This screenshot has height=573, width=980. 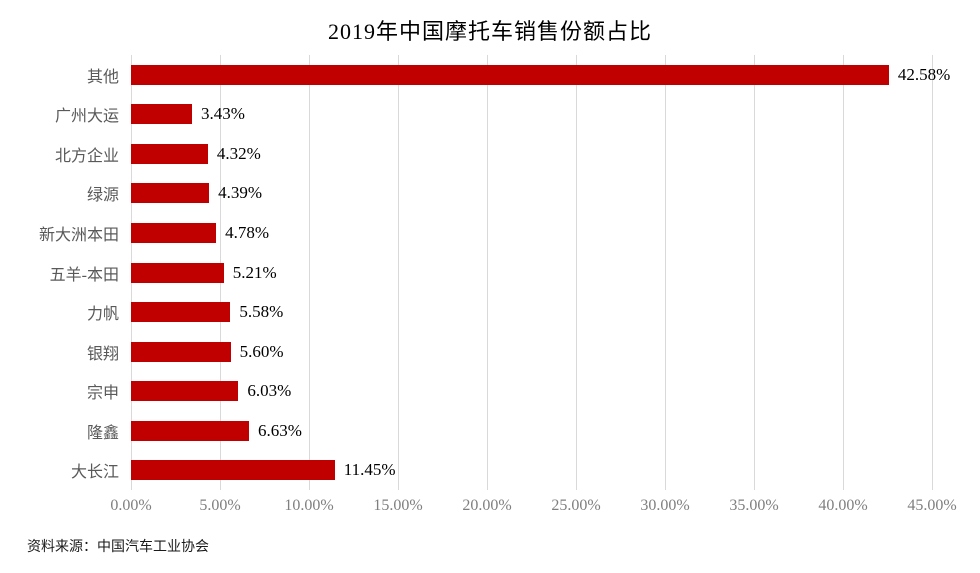 I want to click on category-label: 宗申, so click(x=102, y=394).